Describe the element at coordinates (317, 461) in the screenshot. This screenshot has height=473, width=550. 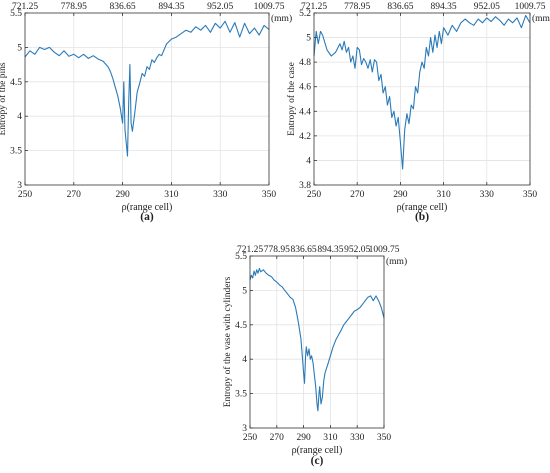
I see `panel-caption: (c)` at that location.